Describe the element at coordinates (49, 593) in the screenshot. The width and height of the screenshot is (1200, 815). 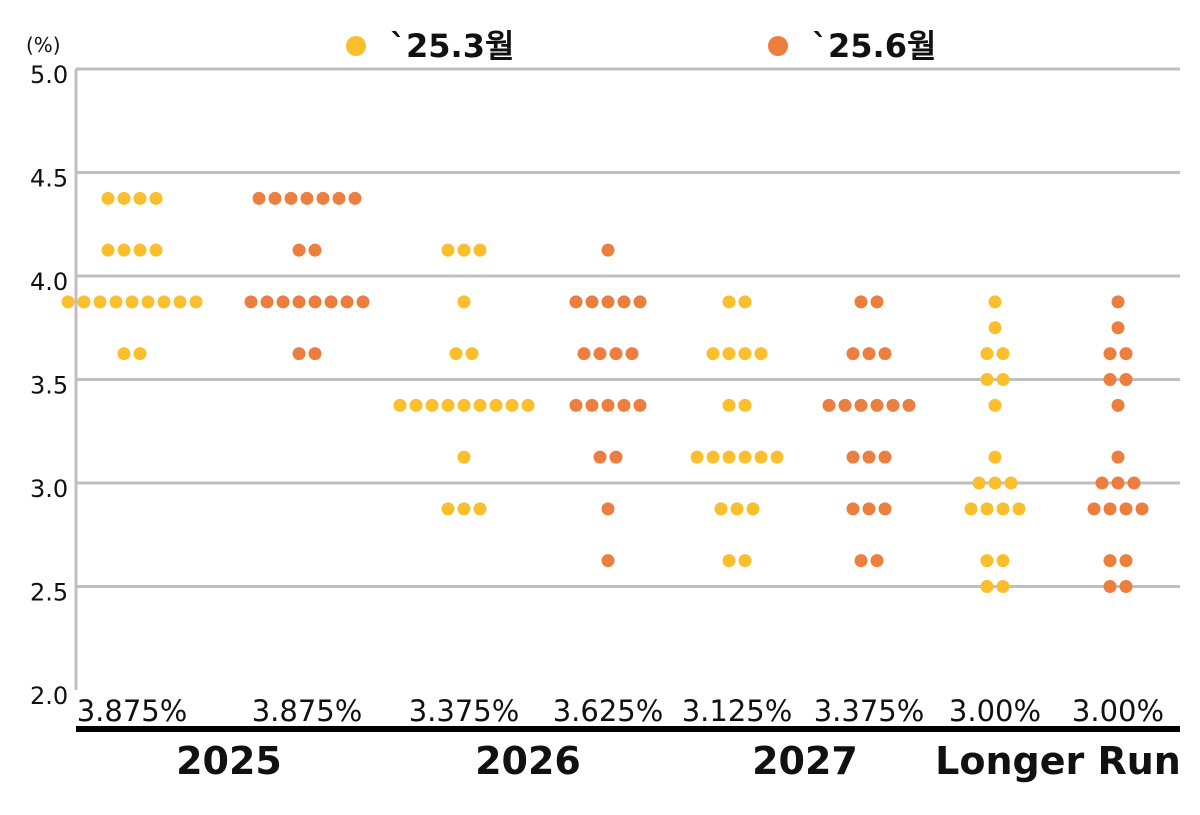
I see `y-tick-label: 2.5` at that location.